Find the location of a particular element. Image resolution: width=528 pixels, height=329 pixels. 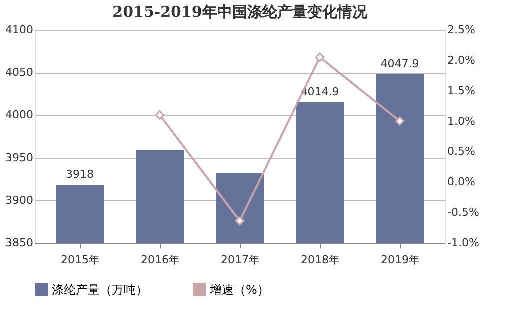

y-tick-label: 4000 is located at coordinates (20, 115).